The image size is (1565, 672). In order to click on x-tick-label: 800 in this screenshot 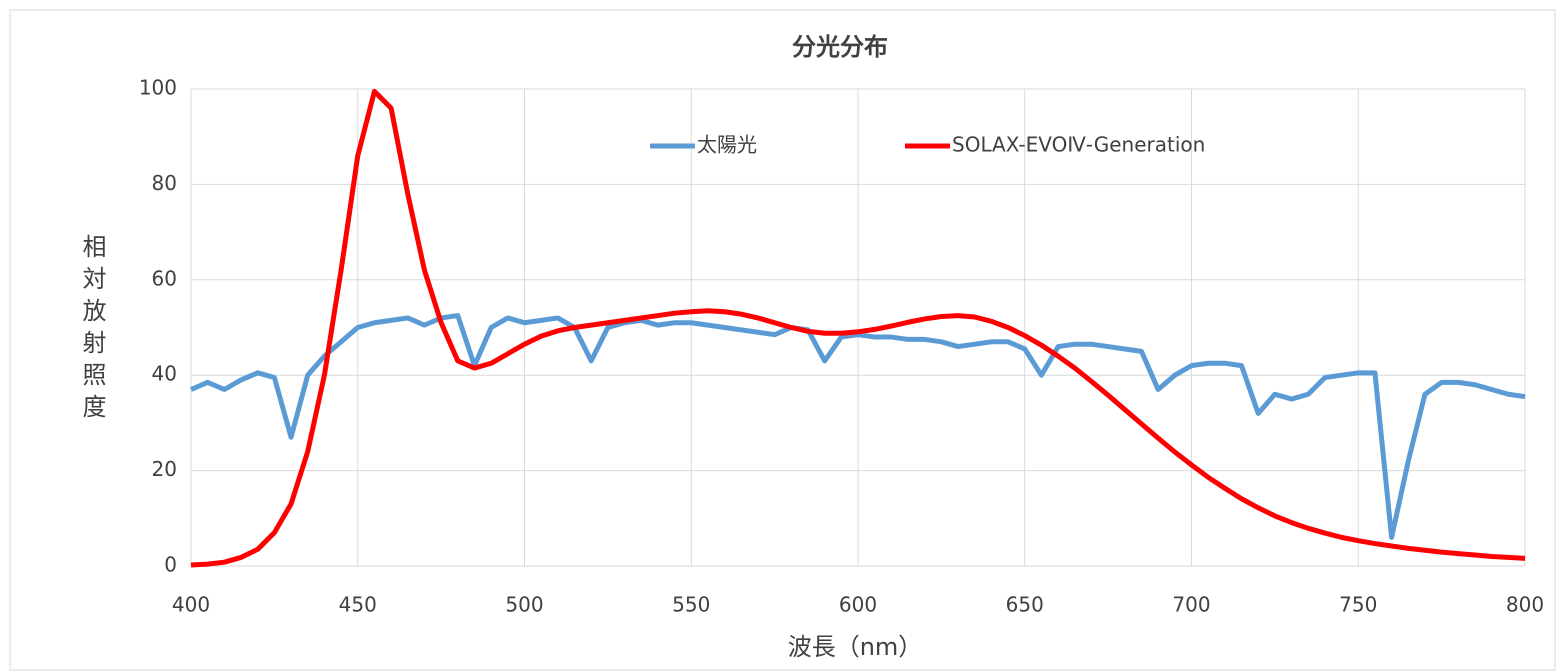, I will do `click(1525, 605)`.